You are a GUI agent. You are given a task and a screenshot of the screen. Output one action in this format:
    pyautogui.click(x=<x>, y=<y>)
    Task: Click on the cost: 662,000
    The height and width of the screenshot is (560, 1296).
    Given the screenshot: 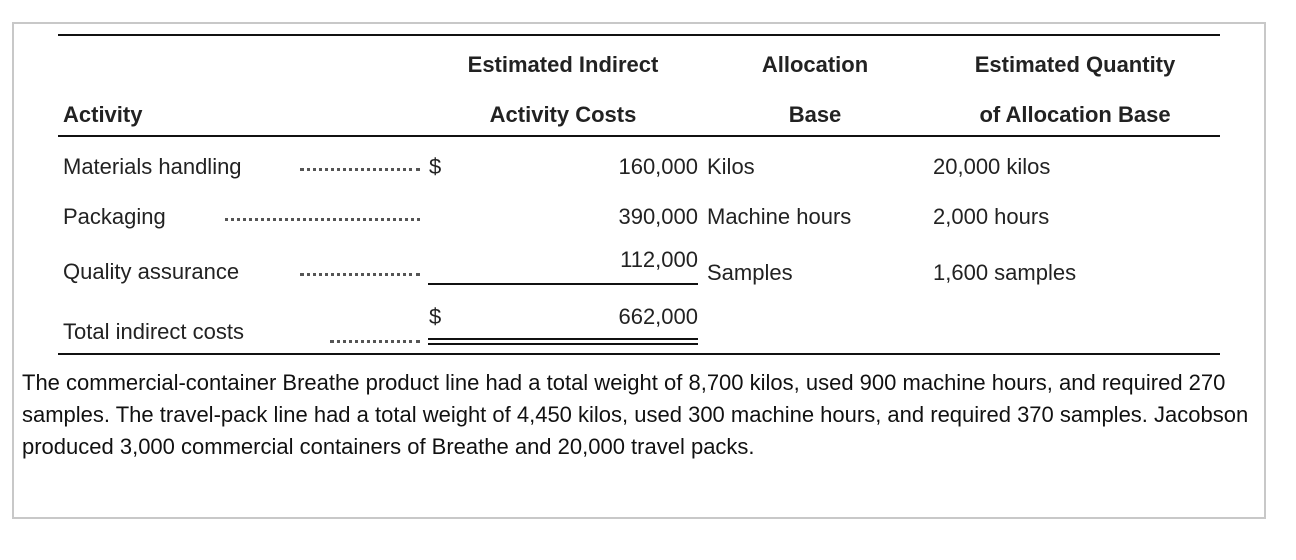 What is the action you would take?
    pyautogui.click(x=658, y=316)
    